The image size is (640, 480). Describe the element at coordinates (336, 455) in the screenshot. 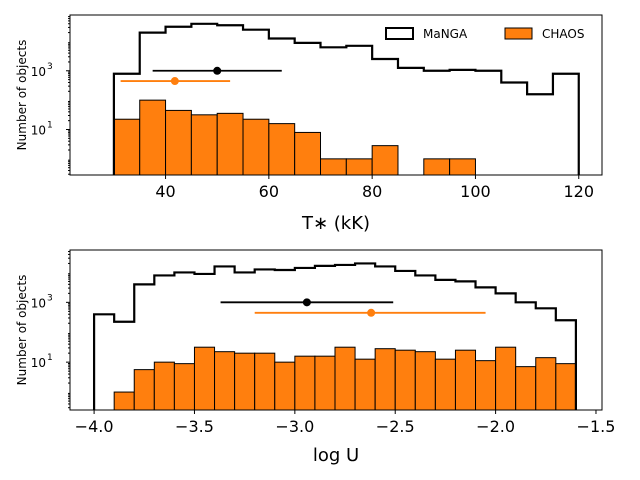

I see `ionization-x-axis-label: log U` at that location.